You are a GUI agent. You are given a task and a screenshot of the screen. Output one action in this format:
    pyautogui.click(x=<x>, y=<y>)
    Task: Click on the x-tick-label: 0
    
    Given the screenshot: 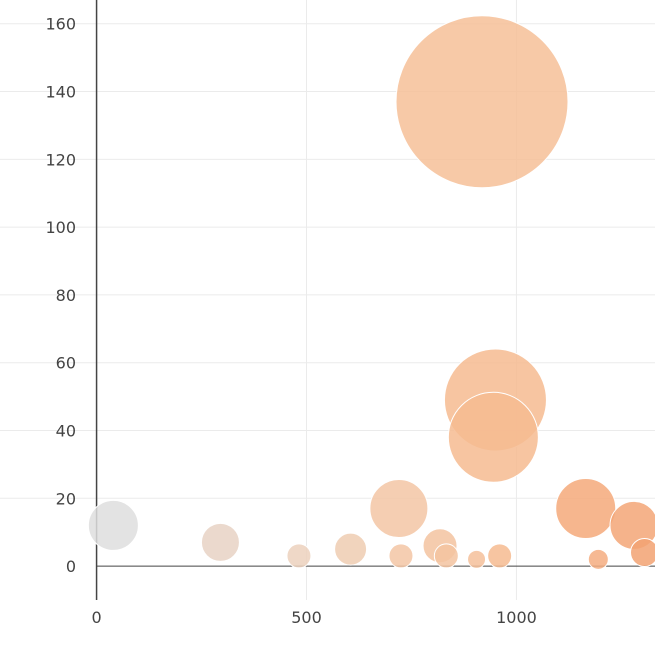 What is the action you would take?
    pyautogui.click(x=96, y=617)
    